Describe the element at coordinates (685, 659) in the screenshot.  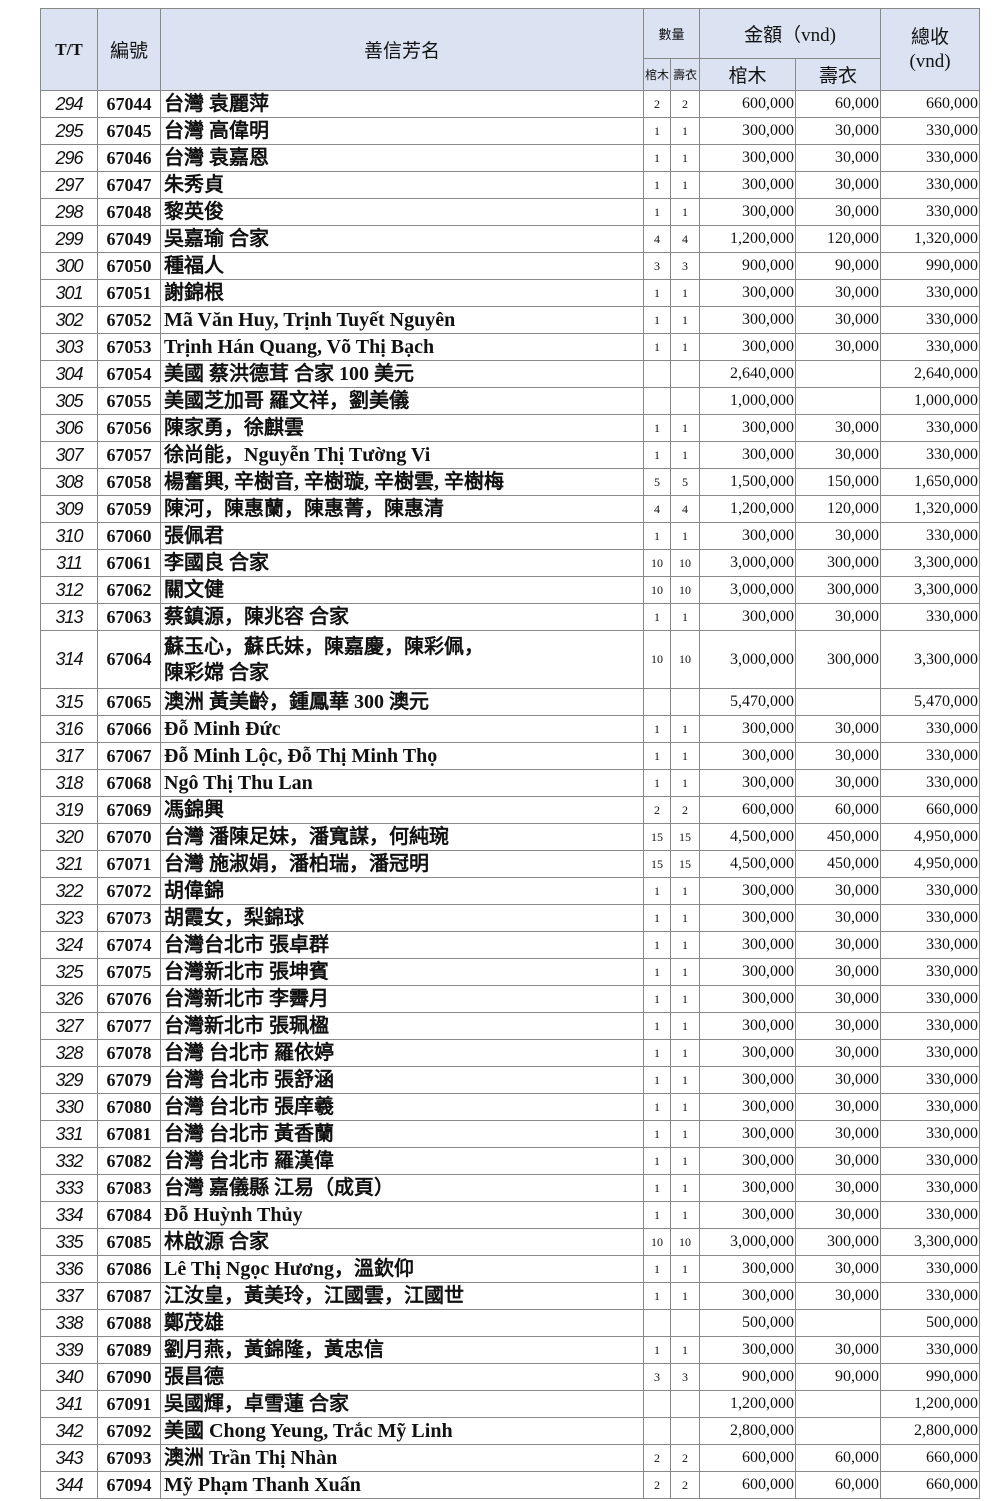
I see `qty-shroud: 10` at that location.